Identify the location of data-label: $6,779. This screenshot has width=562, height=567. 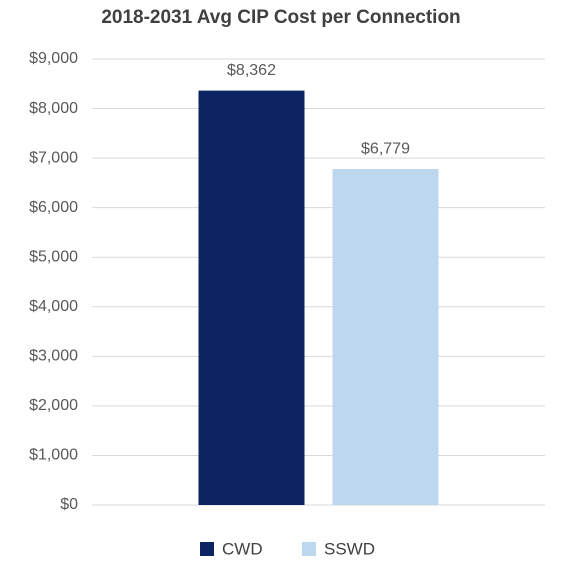
(385, 148).